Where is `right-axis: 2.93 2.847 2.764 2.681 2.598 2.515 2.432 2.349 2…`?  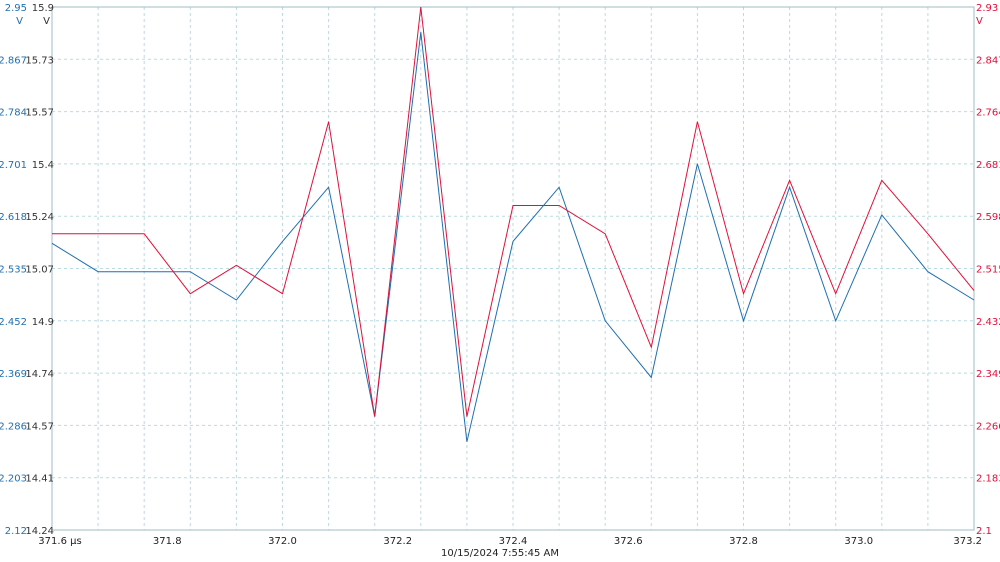
right-axis: 2.93 2.847 2.764 2.681 2.598 2.515 2.432 2.349 2… is located at coordinates (988, 270).